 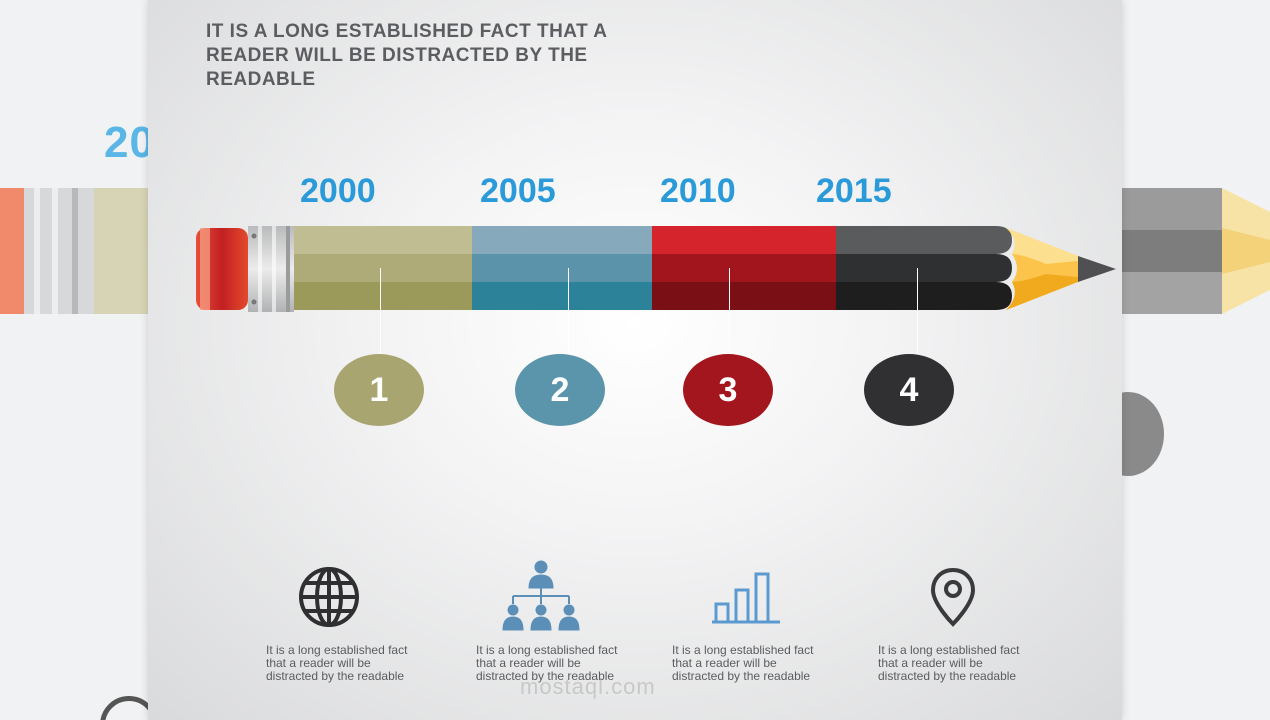 What do you see at coordinates (1061, 269) in the screenshot?
I see `pencil-tip` at bounding box center [1061, 269].